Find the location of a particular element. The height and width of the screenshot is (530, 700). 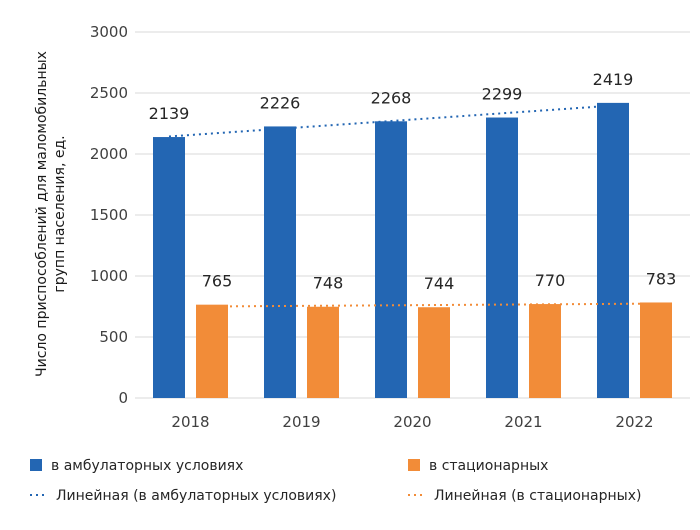

data-label: 2299 is located at coordinates (502, 94).